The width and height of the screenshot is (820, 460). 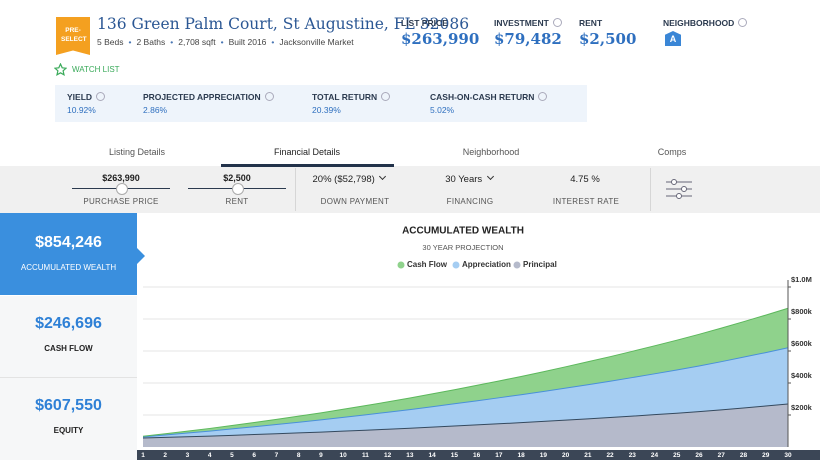 I want to click on x-tick-label: 30, so click(x=788, y=455).